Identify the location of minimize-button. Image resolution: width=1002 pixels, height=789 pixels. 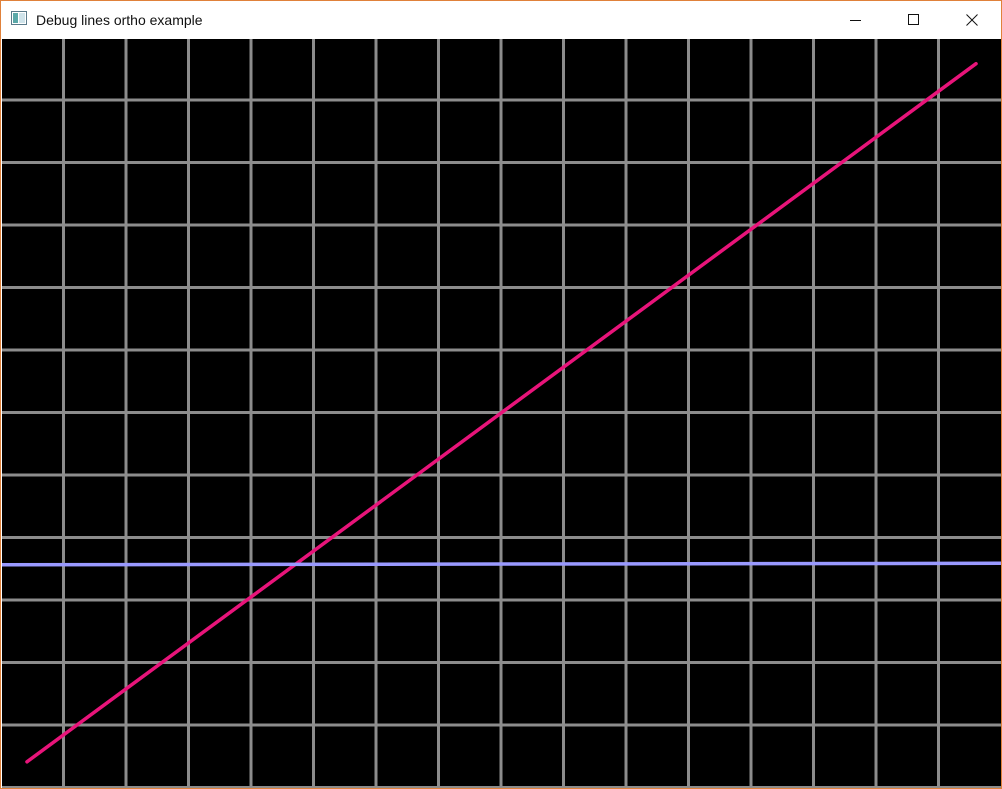
(856, 19).